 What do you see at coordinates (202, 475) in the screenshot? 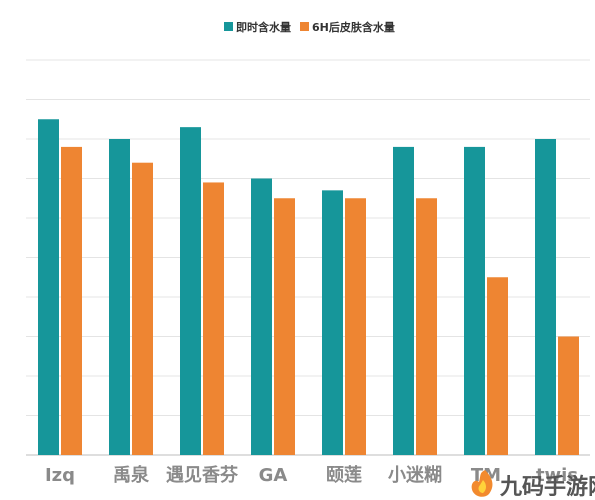
I see `x-tick-label: 遇见香芬` at bounding box center [202, 475].